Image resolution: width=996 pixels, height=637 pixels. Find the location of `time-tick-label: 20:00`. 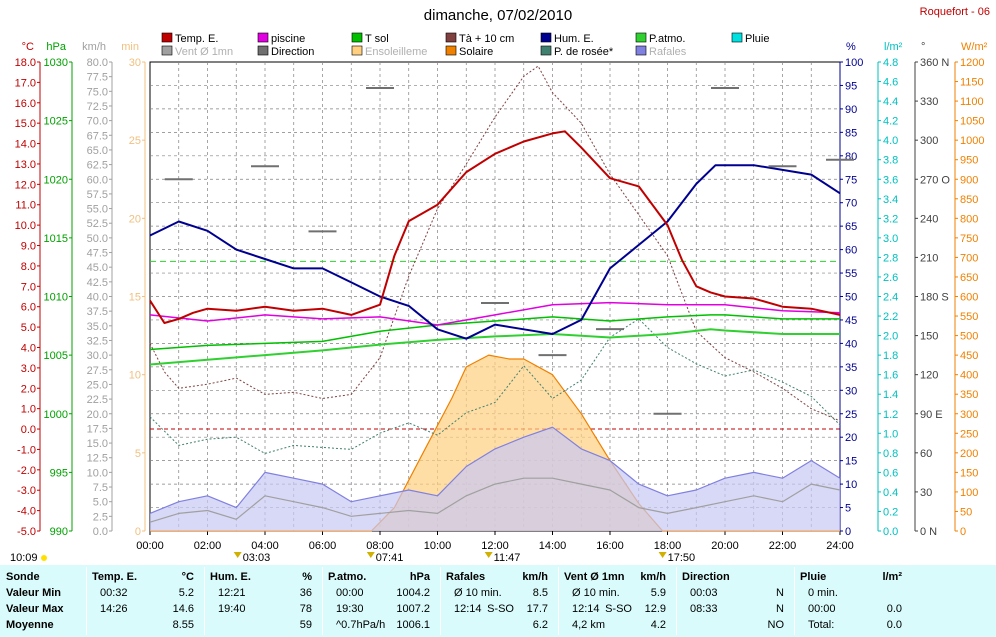

time-tick-label: 20:00 is located at coordinates (725, 546).